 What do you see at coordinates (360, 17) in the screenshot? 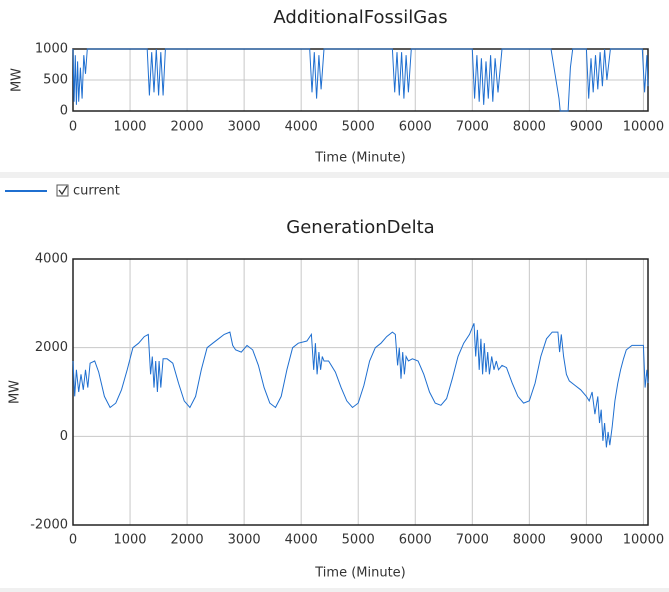
I see `chart-title: AdditionalFossilGas` at bounding box center [360, 17].